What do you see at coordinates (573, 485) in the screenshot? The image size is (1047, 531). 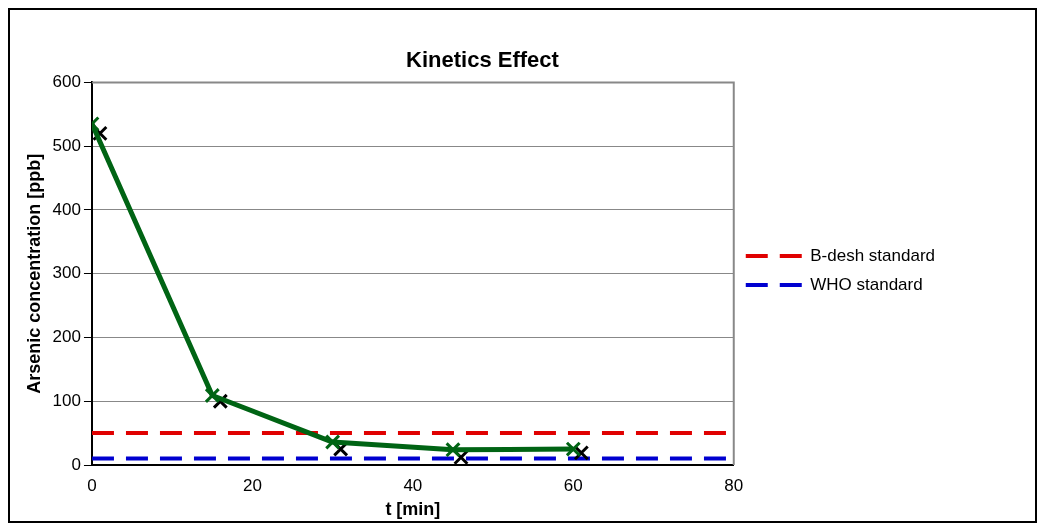 I see `x-tick-label: 60` at bounding box center [573, 485].